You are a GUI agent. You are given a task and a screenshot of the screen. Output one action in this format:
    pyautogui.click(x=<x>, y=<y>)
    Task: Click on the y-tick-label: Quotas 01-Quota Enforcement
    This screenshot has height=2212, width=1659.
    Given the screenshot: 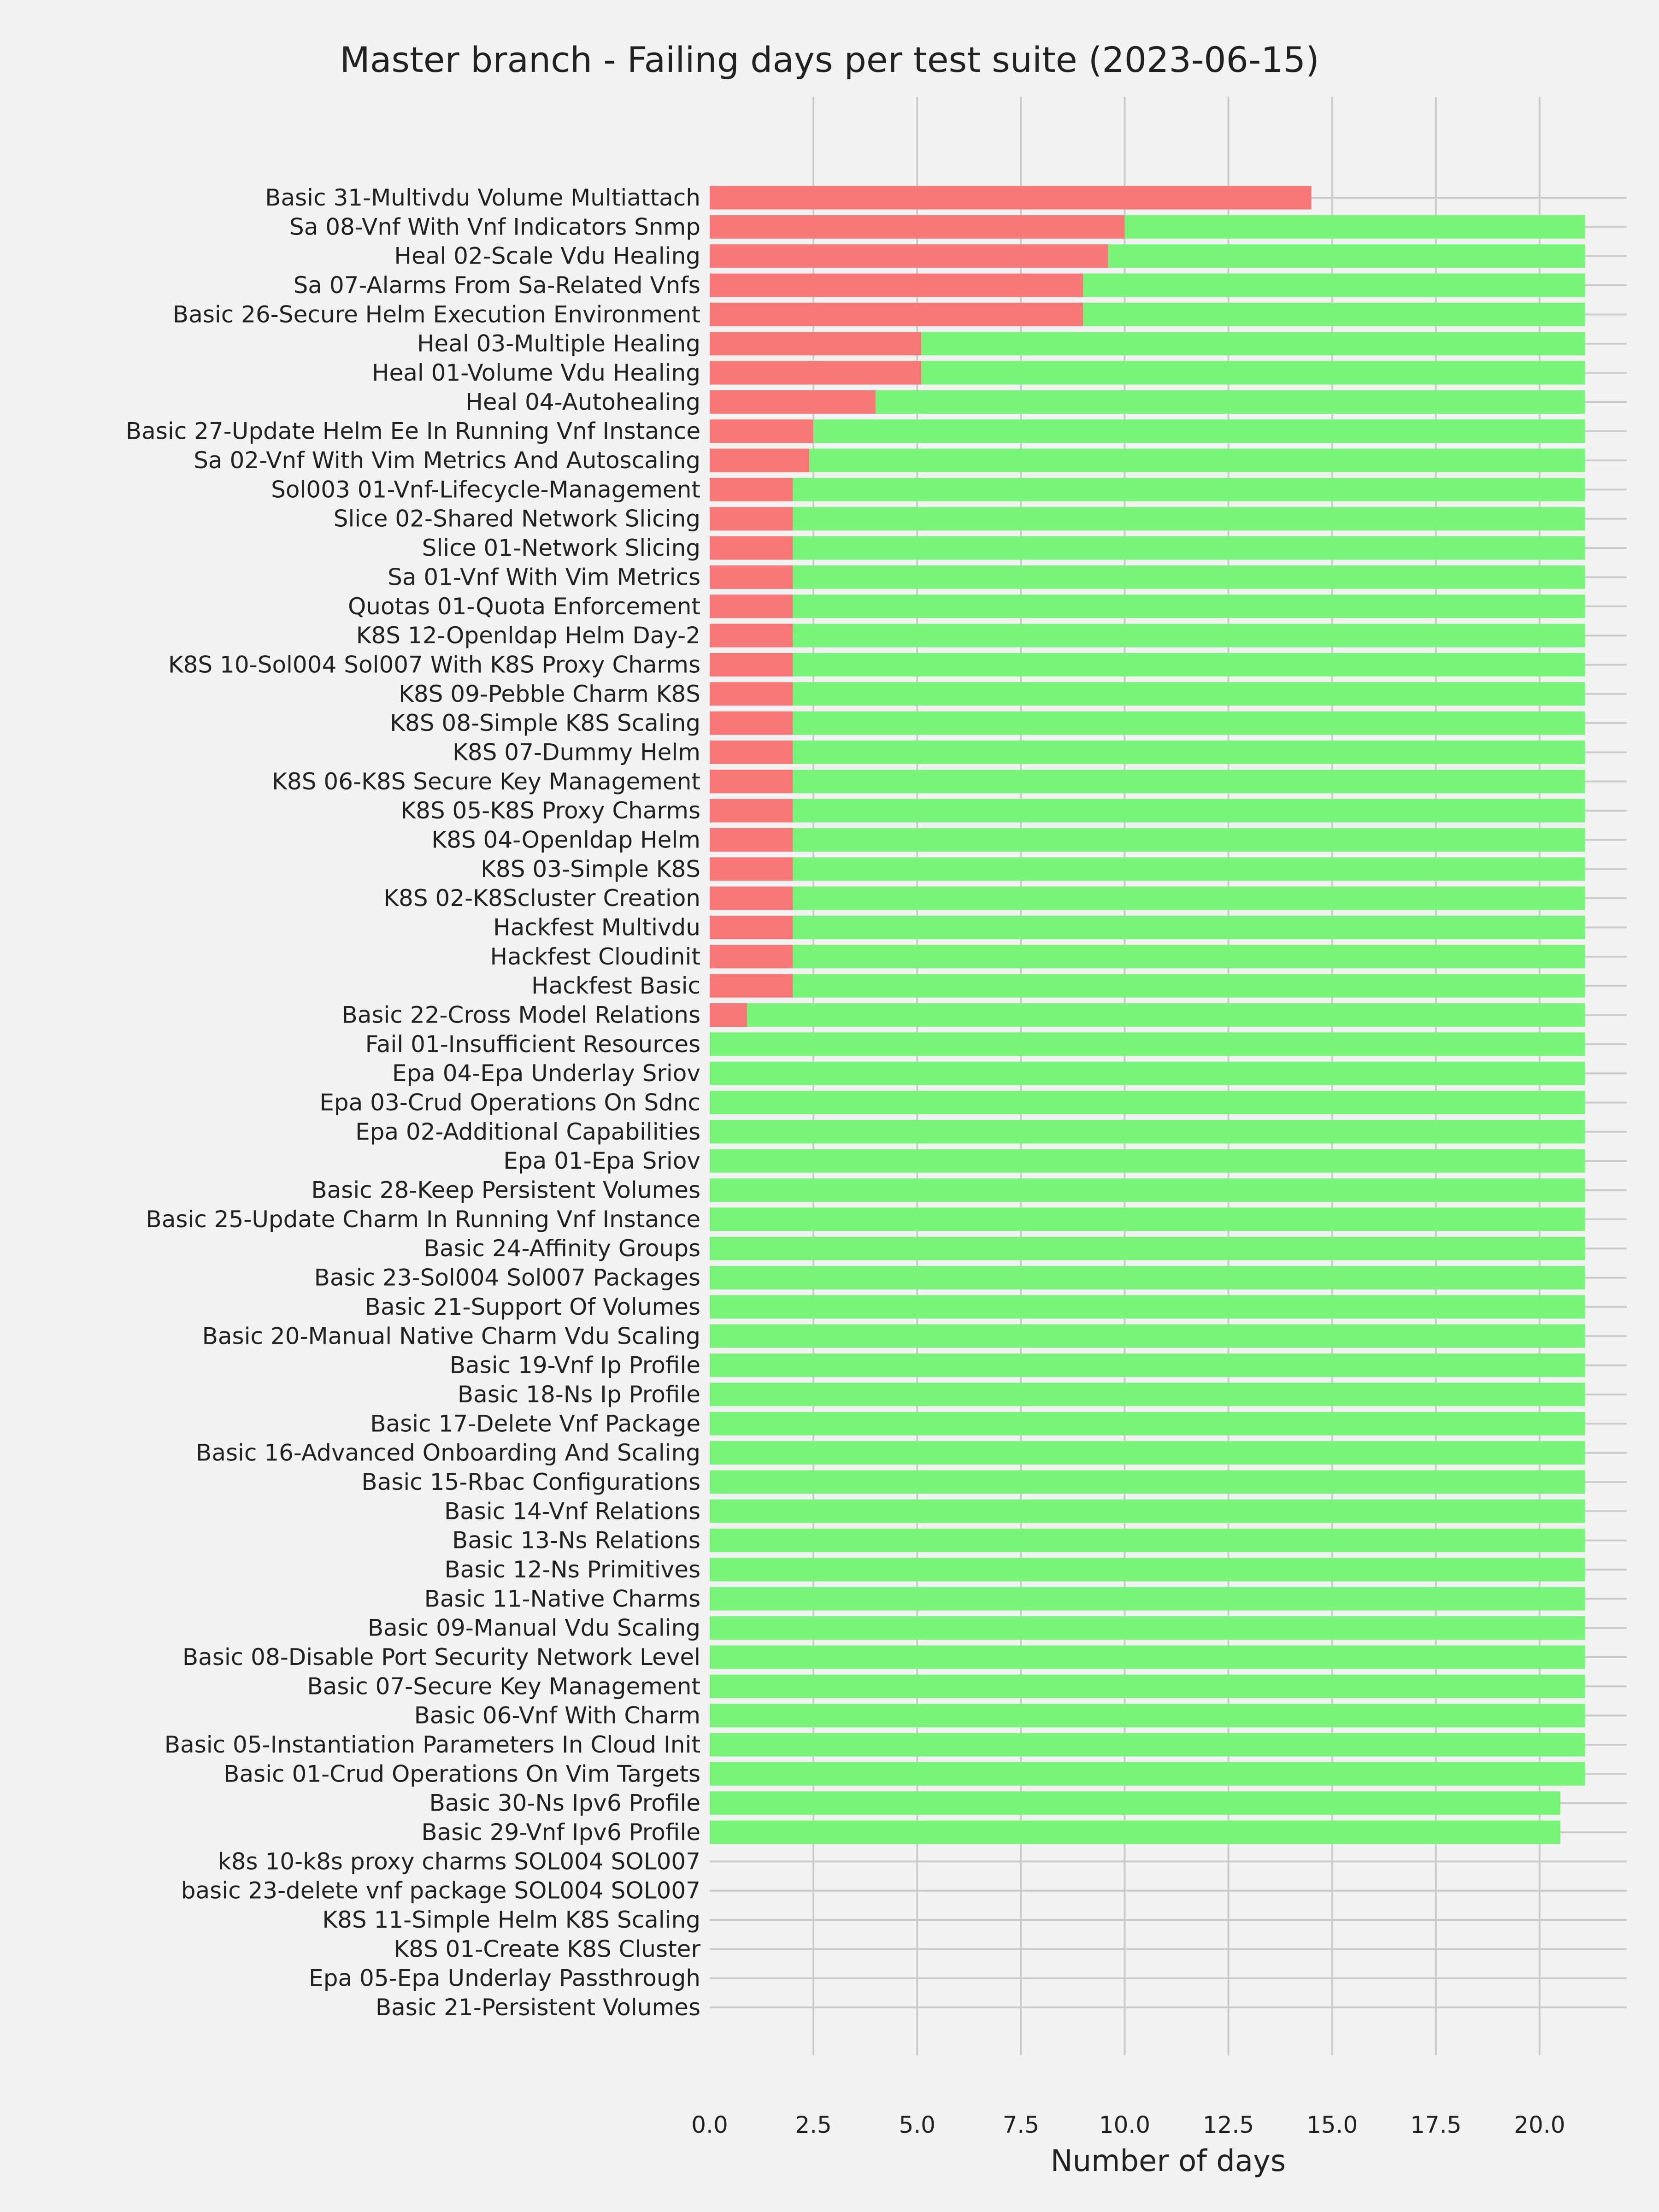 What is the action you would take?
    pyautogui.click(x=524, y=606)
    